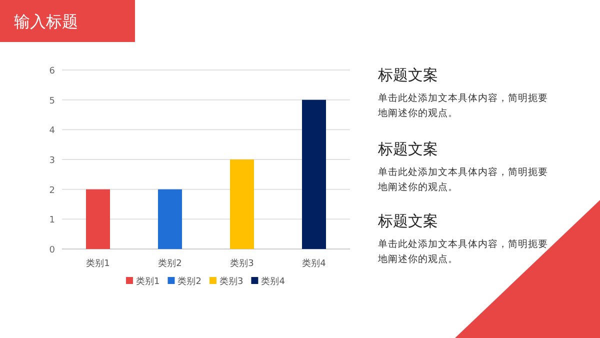 The height and width of the screenshot is (338, 600). Describe the element at coordinates (52, 101) in the screenshot. I see `y-tick-label: 5` at that location.